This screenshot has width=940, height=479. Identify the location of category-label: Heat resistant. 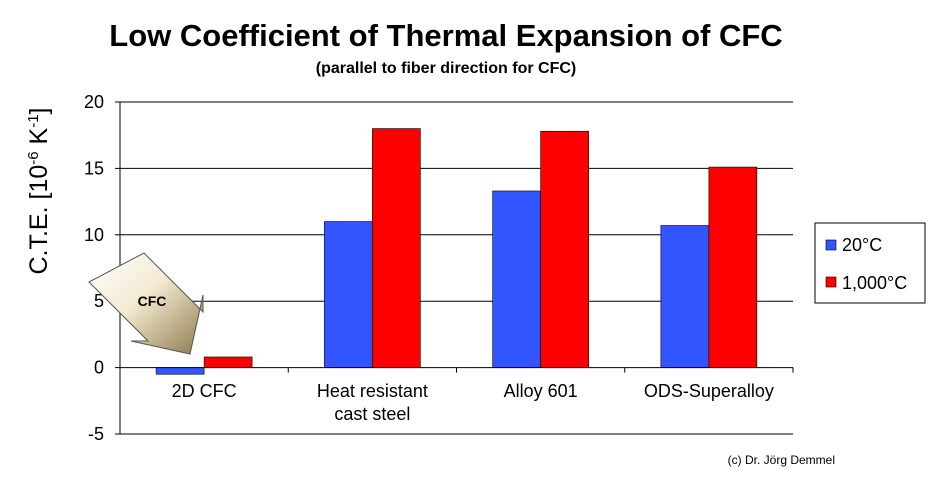
(372, 391).